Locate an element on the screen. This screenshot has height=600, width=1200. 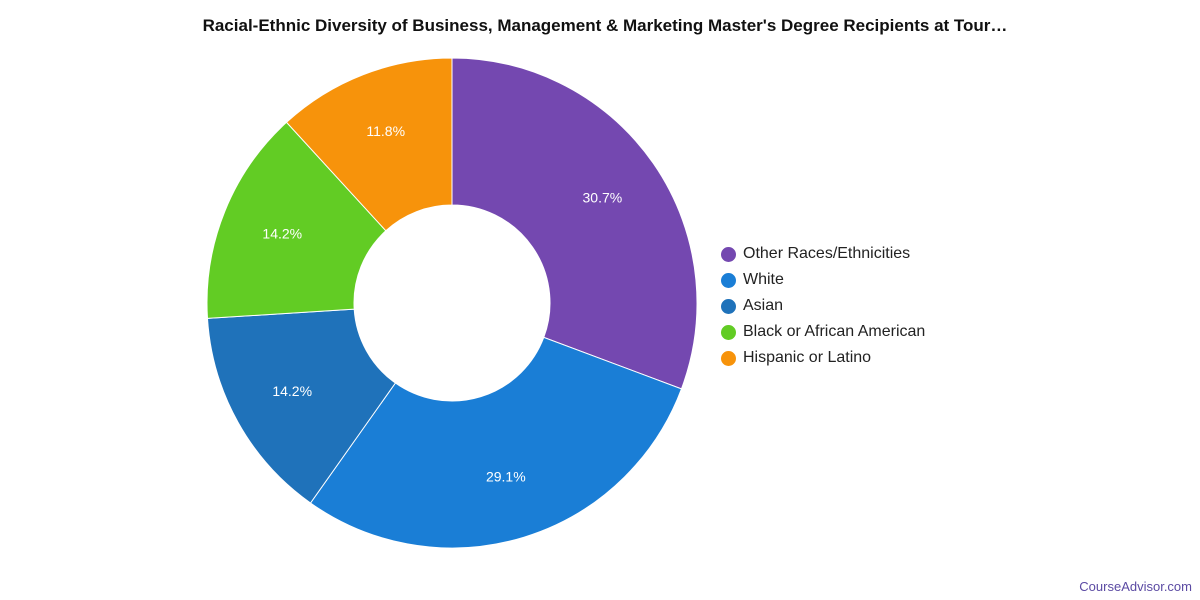
legend-item-4: Hispanic or Latino is located at coordinates (823, 358).